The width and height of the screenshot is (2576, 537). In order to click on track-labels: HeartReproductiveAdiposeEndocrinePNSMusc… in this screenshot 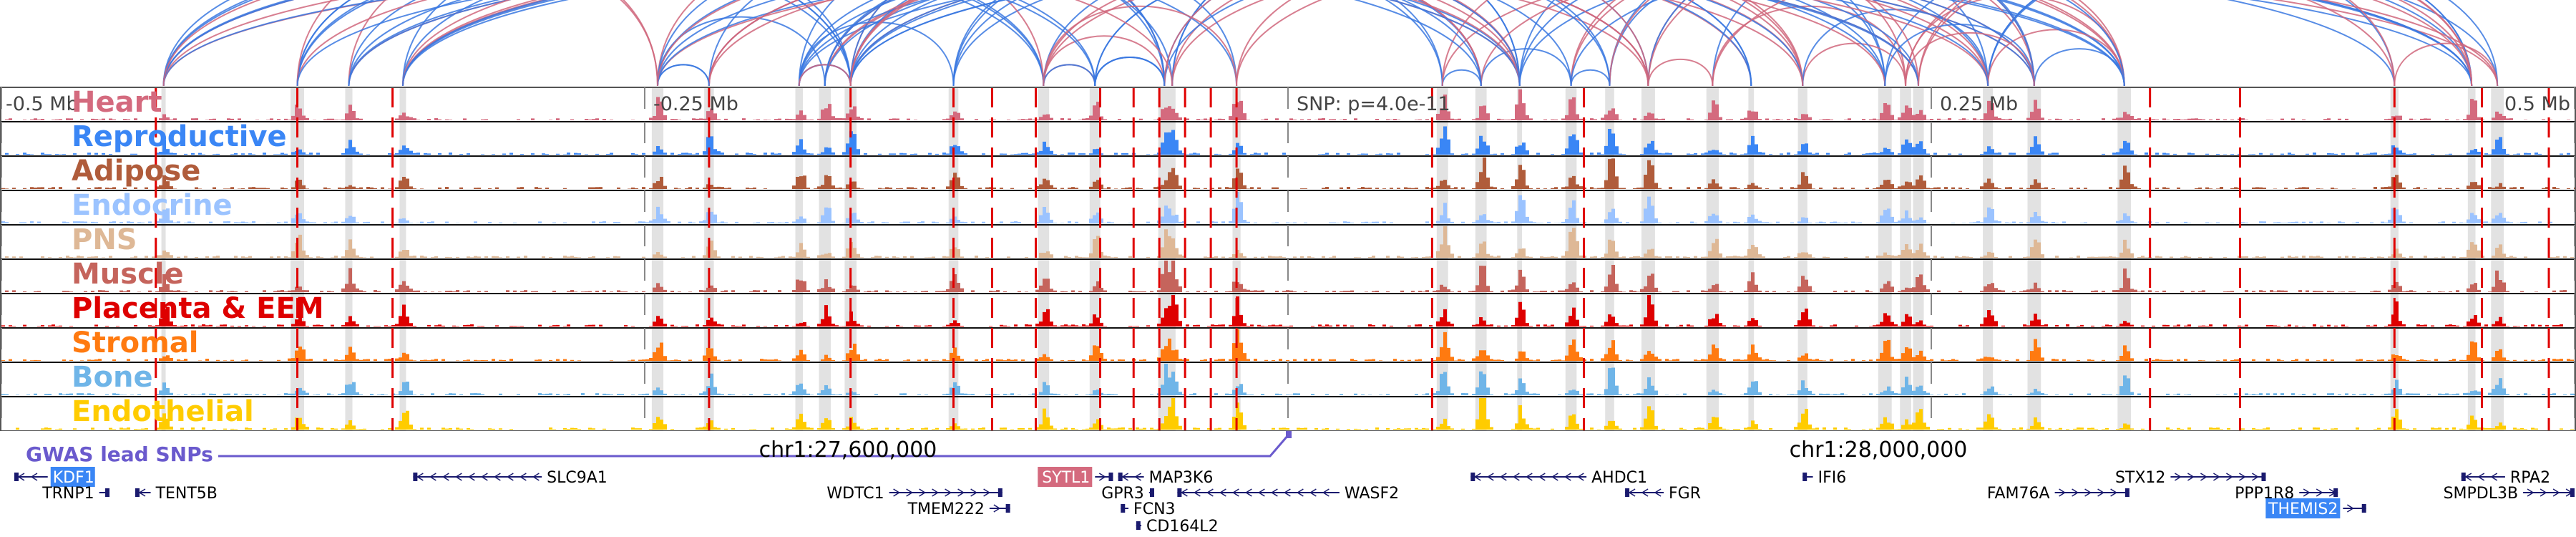, I will do `click(198, 257)`.